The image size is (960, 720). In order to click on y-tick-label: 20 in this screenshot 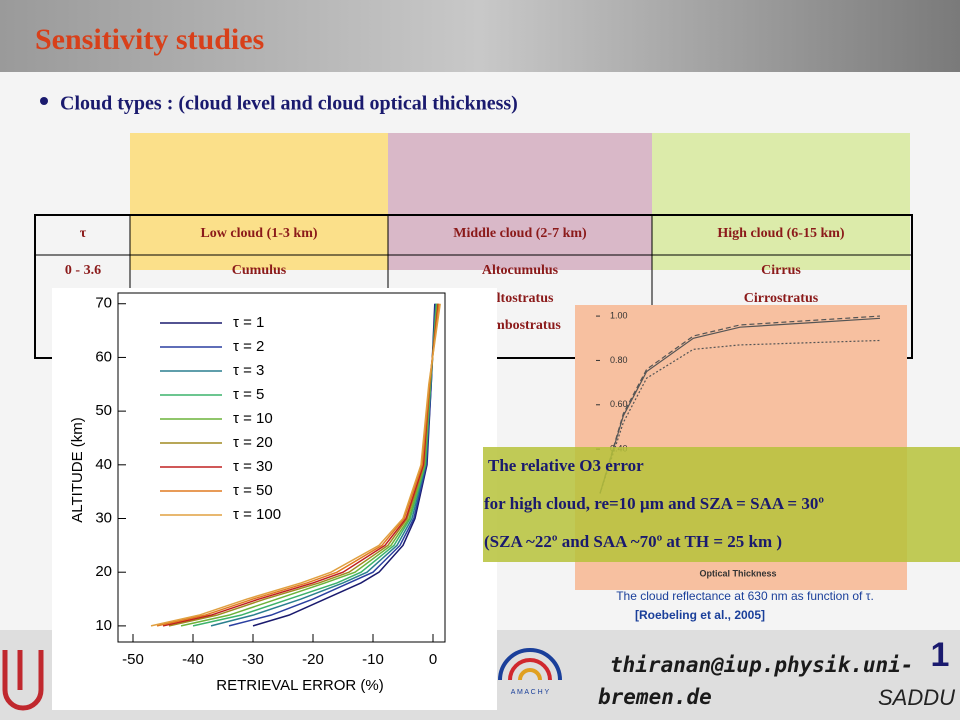, I will do `click(103, 571)`.